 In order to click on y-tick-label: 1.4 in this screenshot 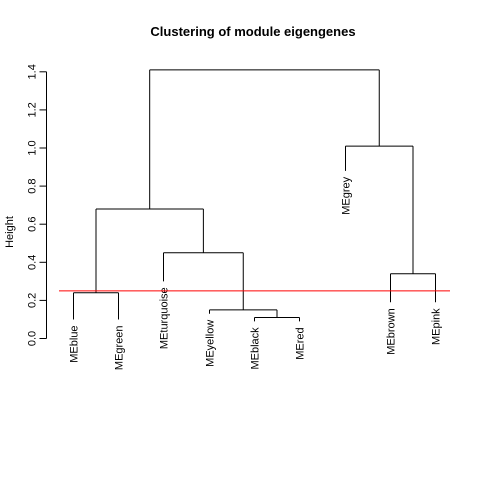, I will do `click(33, 71)`.